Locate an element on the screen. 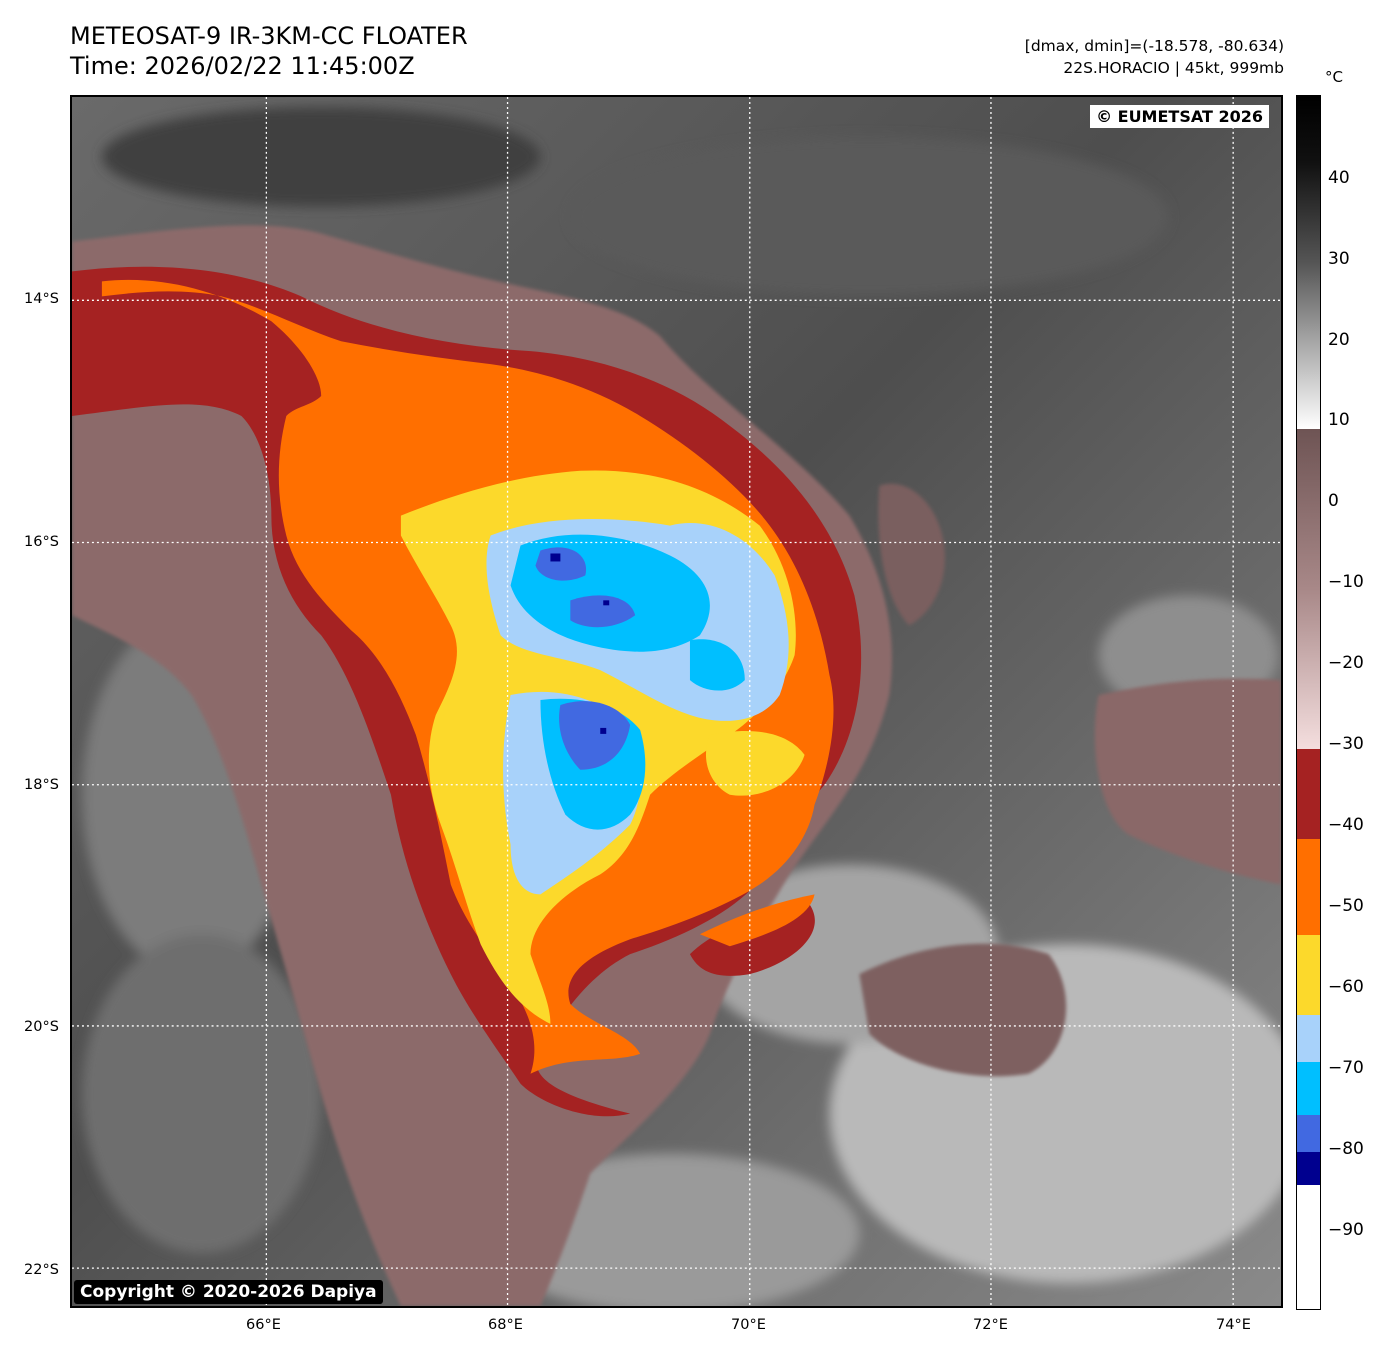 The width and height of the screenshot is (1388, 1359). colorbar-tick-minus90: −90 is located at coordinates (1346, 1230).